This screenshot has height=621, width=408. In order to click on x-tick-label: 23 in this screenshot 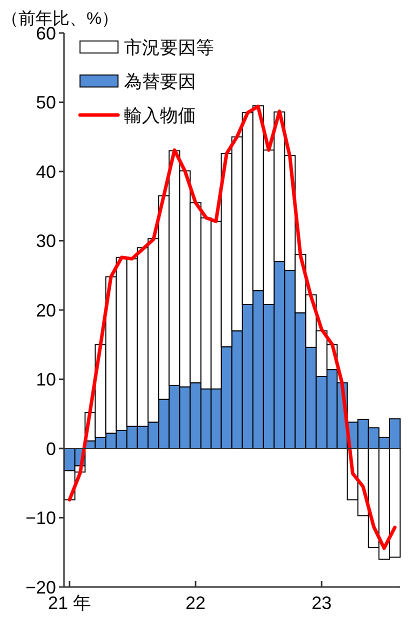, I will do `click(322, 603)`.